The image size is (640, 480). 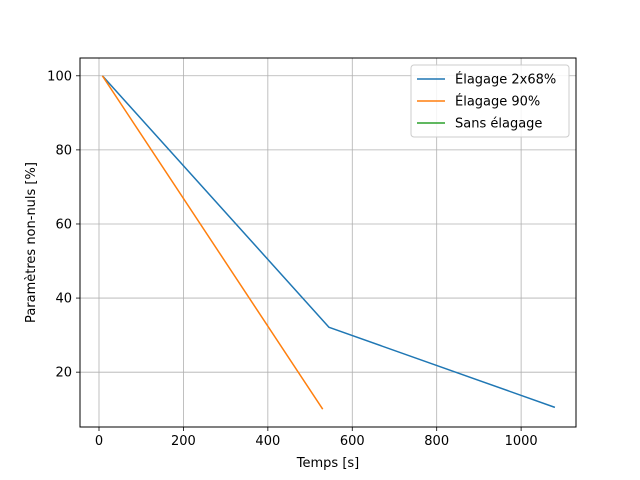 What do you see at coordinates (63, 373) in the screenshot?
I see `y-tick-label: 20` at bounding box center [63, 373].